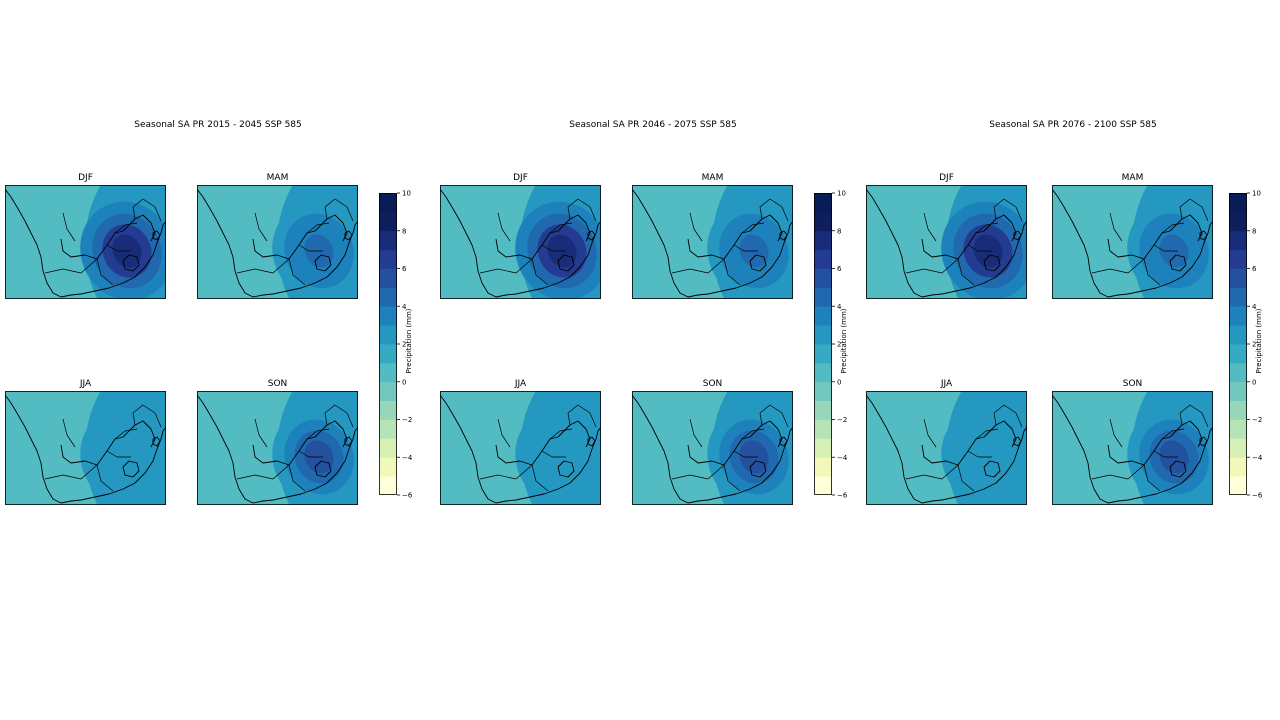 This screenshot has height=720, width=1280. I want to click on figure-title: Seasonal SA PR 2015 - 2045 SSP 585, so click(218, 125).